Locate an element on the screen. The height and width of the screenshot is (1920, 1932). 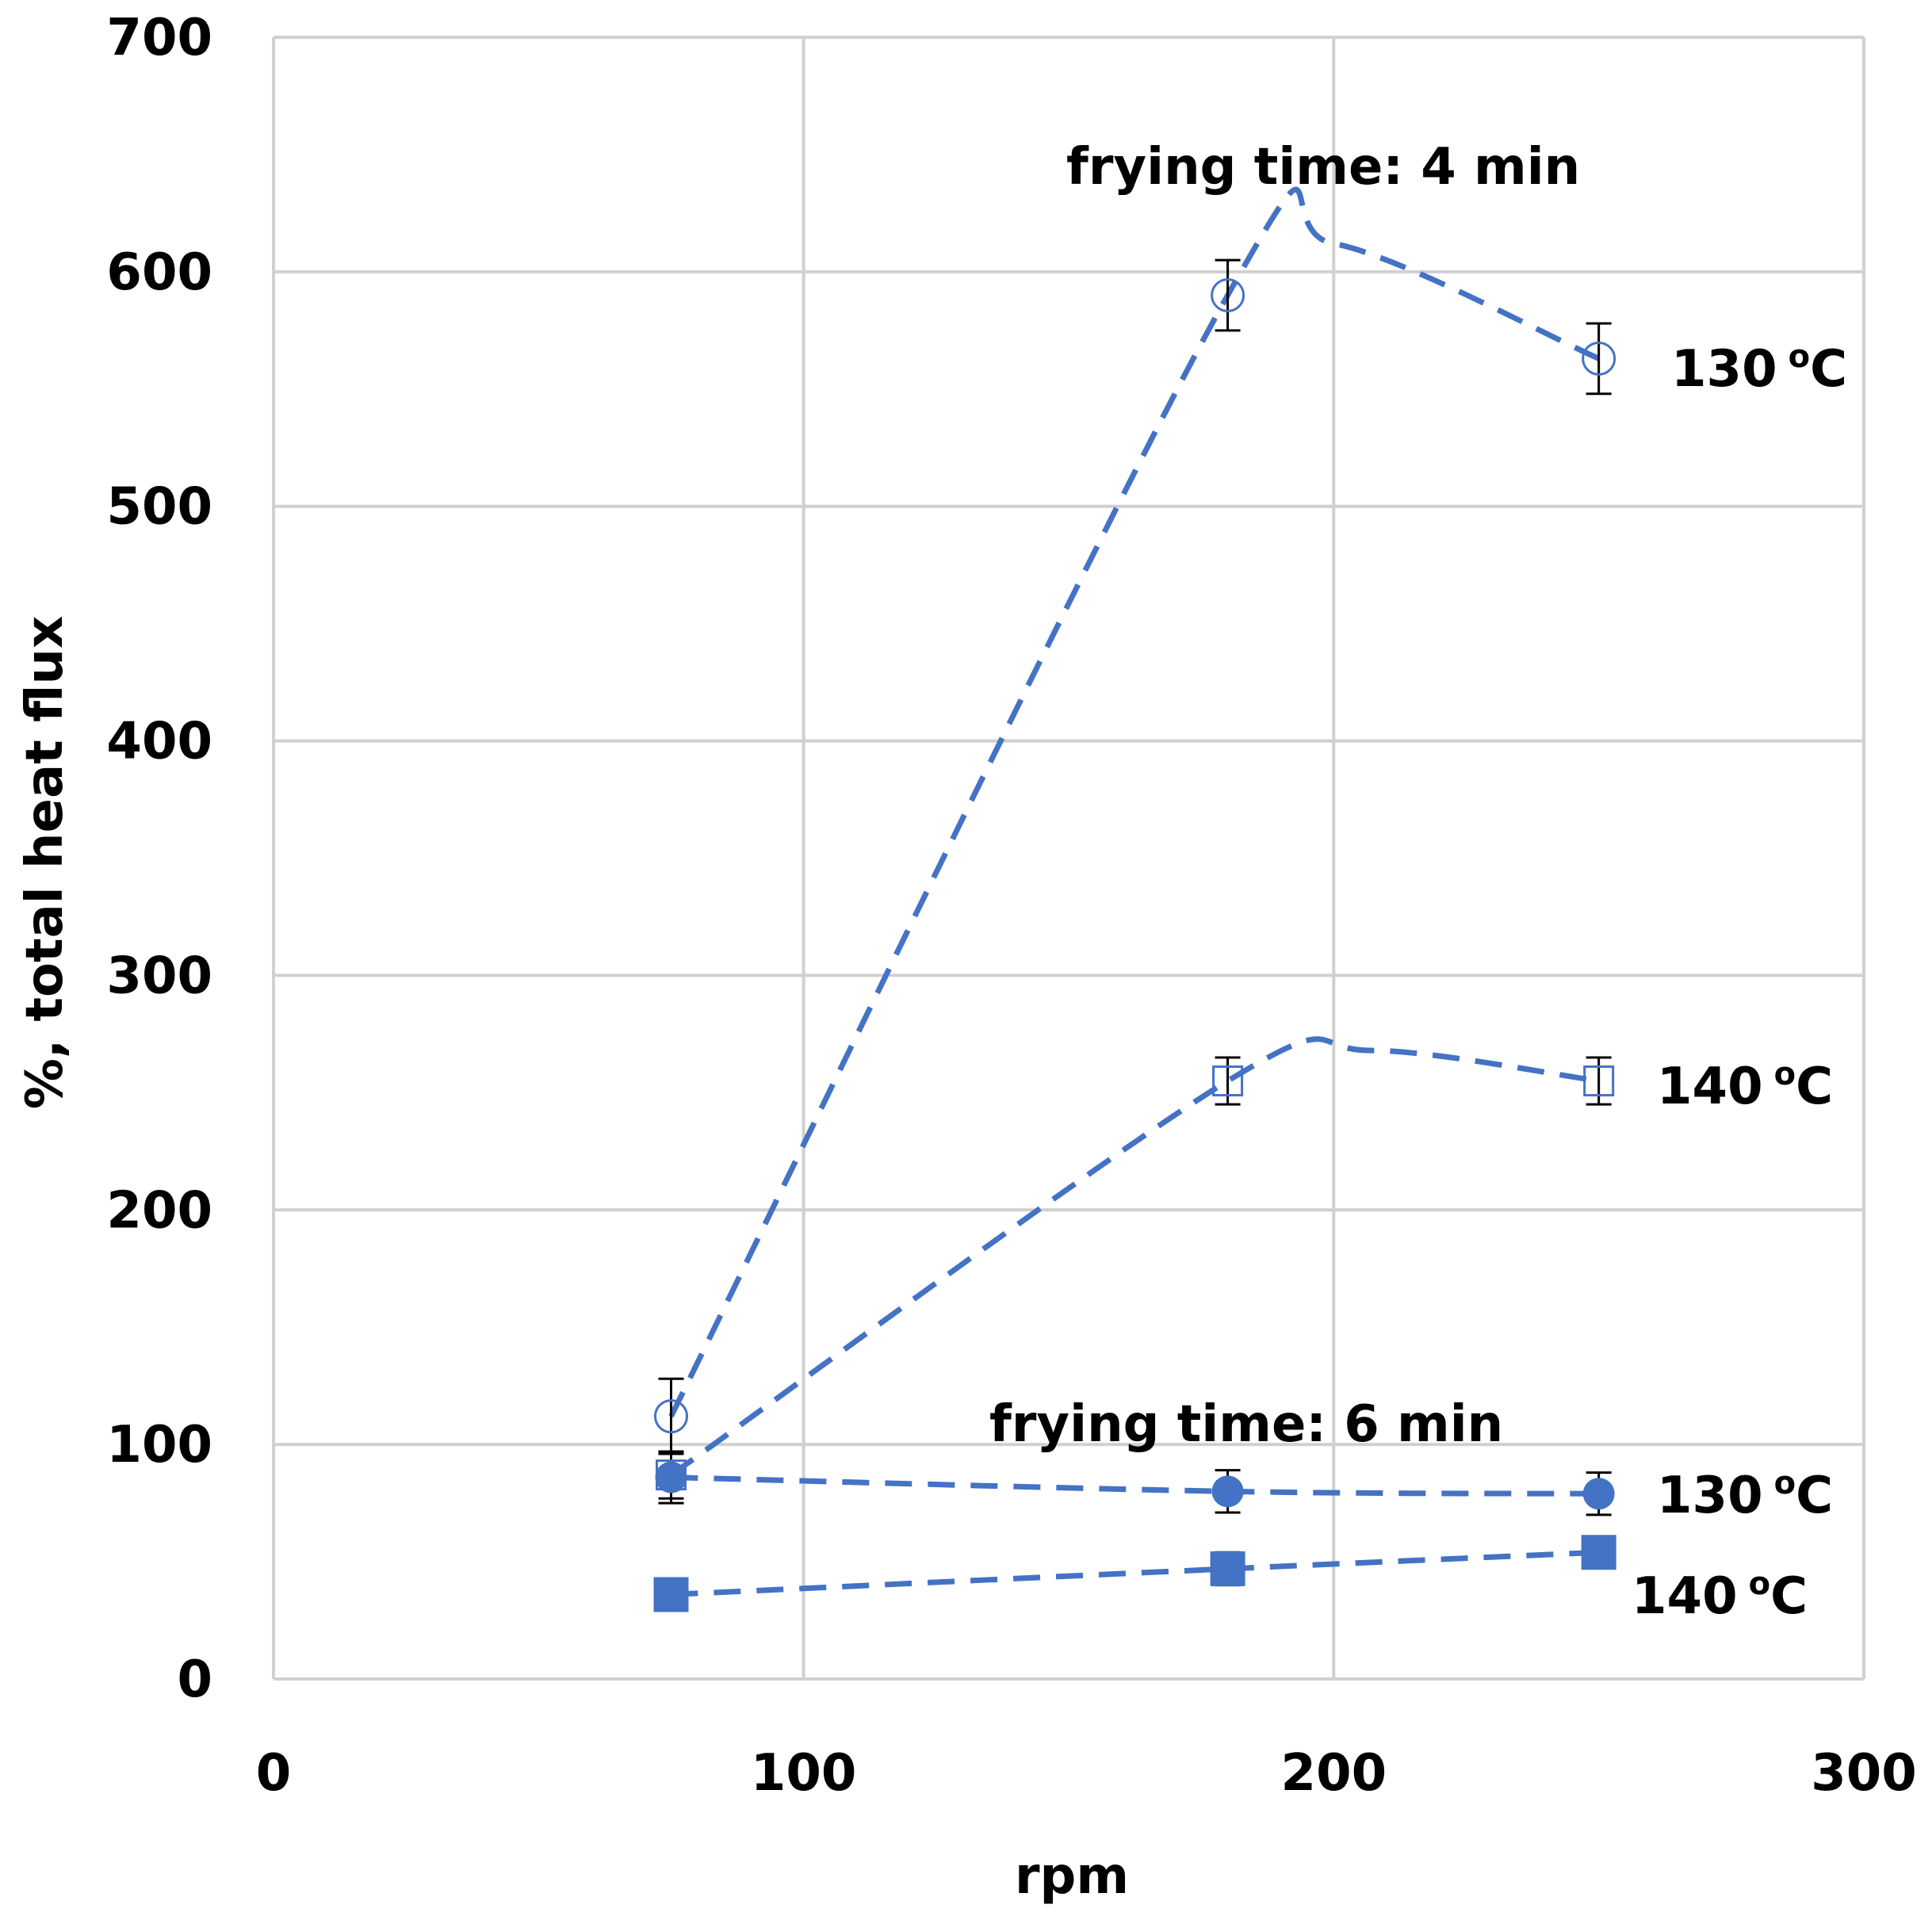
y-tick-label: 200 is located at coordinates (159, 1210).